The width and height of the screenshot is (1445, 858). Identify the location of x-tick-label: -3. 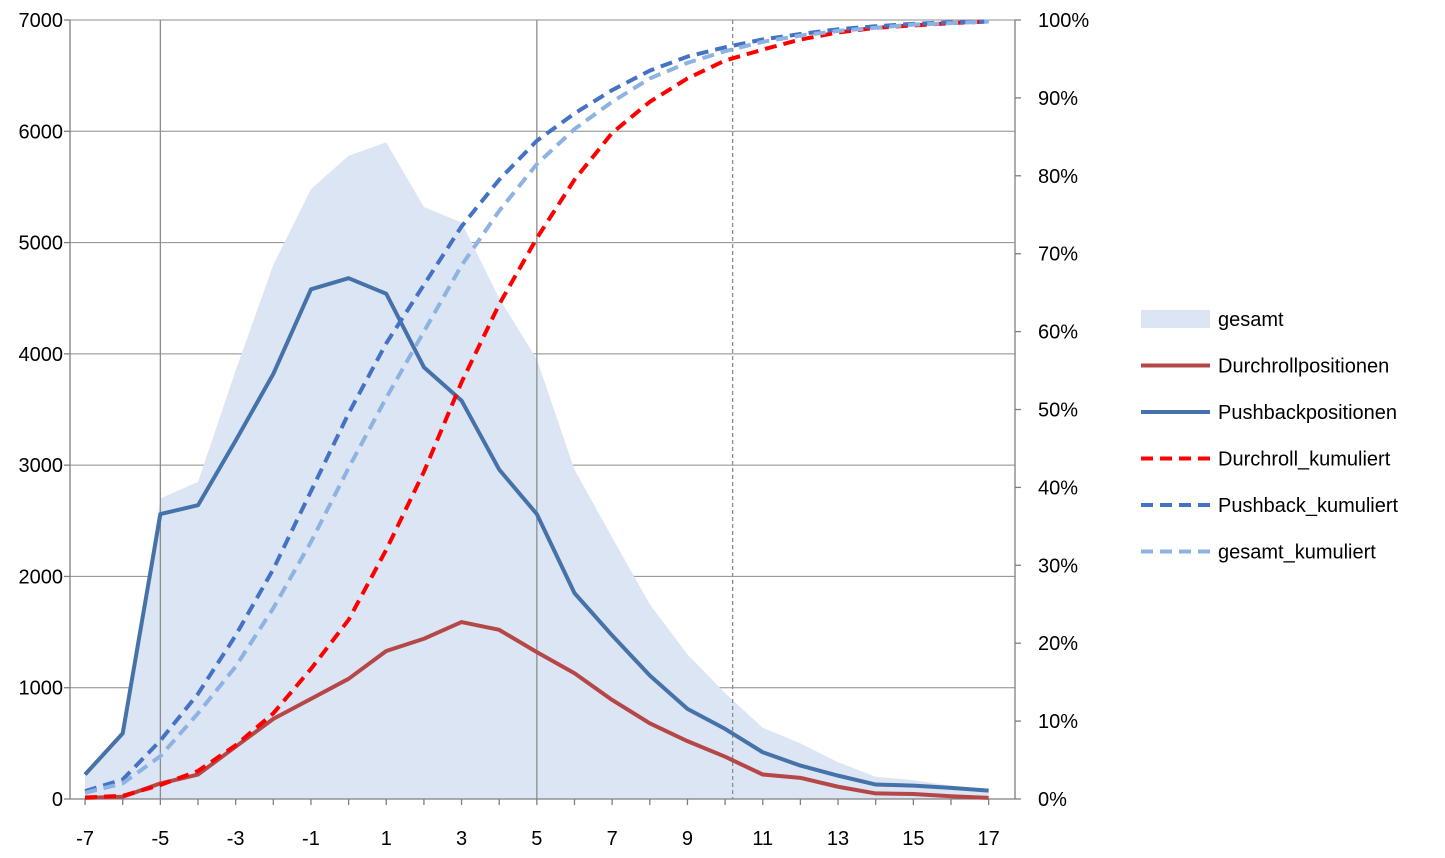
(236, 839).